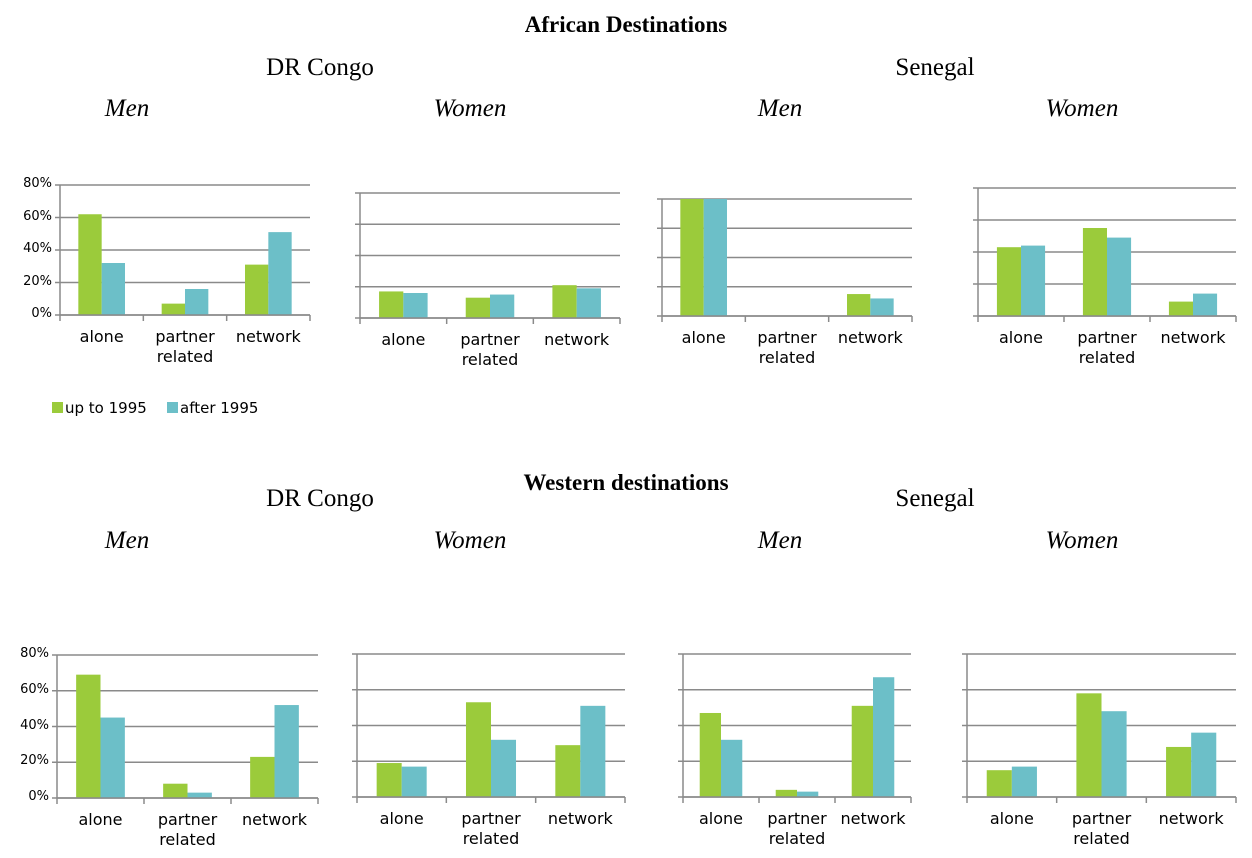  Describe the element at coordinates (219, 408) in the screenshot. I see `legend-label: after 1995` at that location.